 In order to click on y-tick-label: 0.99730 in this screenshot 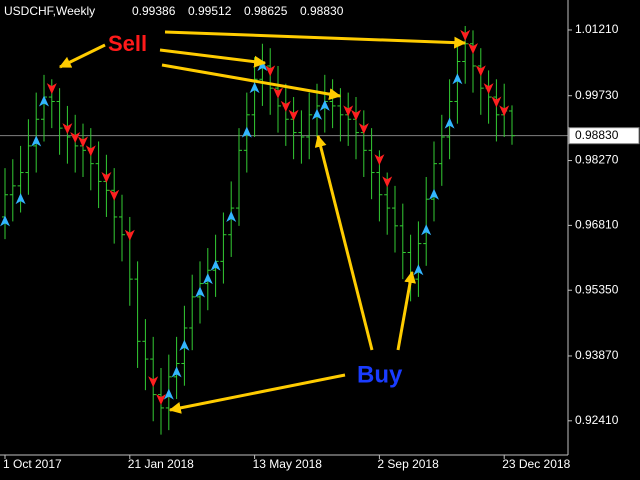, I will do `click(597, 95)`.